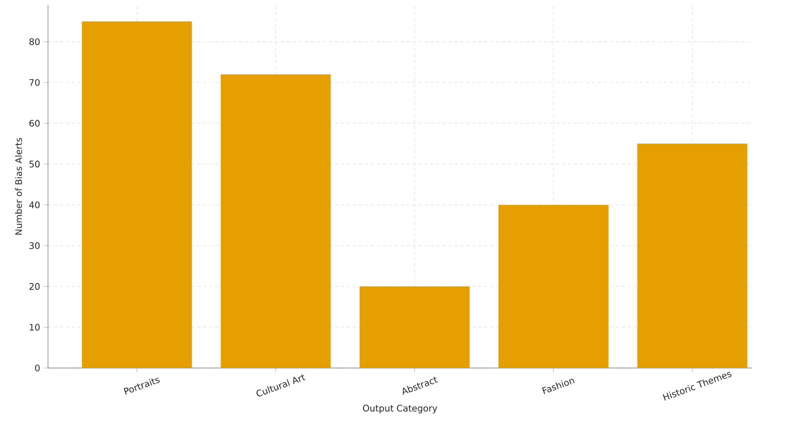  What do you see at coordinates (37, 368) in the screenshot?
I see `y-tick-label: 0` at bounding box center [37, 368].